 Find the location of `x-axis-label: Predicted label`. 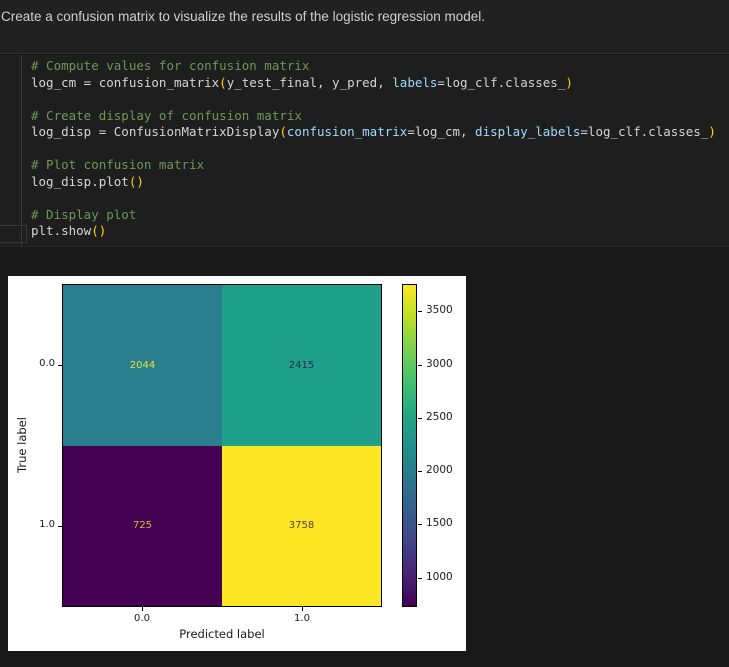

x-axis-label: Predicted label is located at coordinates (222, 634).